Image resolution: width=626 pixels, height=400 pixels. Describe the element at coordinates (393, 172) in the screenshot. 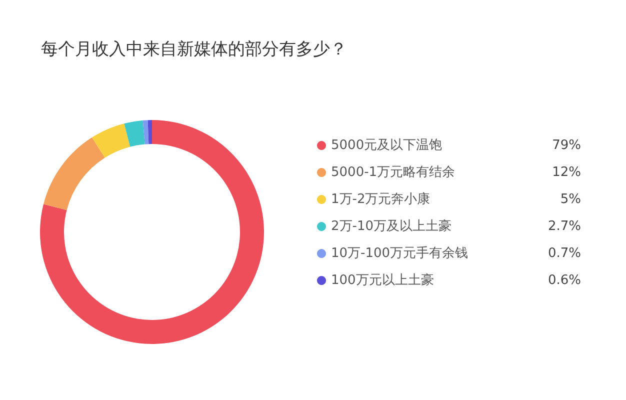

I see `legend-label: 5000-1万元略有结余` at that location.